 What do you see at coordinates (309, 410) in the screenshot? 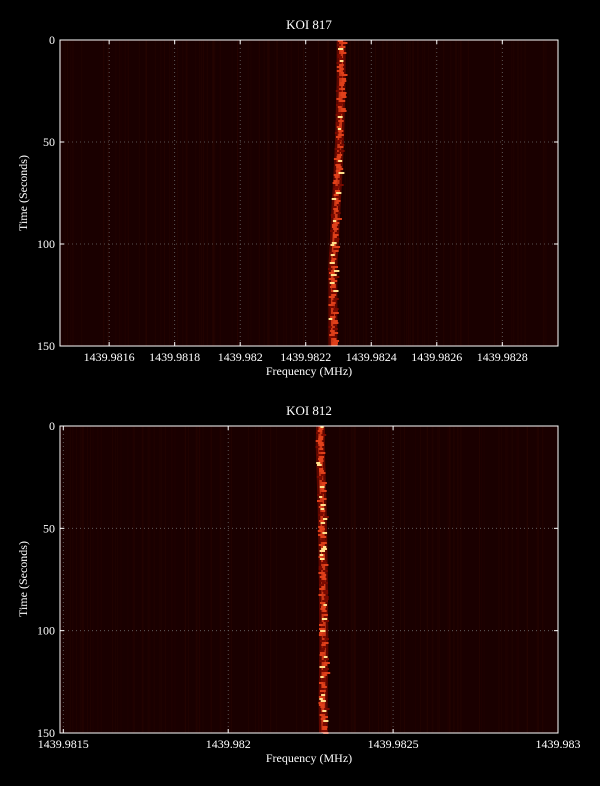
I see `chart-title: KOI 812` at bounding box center [309, 410].